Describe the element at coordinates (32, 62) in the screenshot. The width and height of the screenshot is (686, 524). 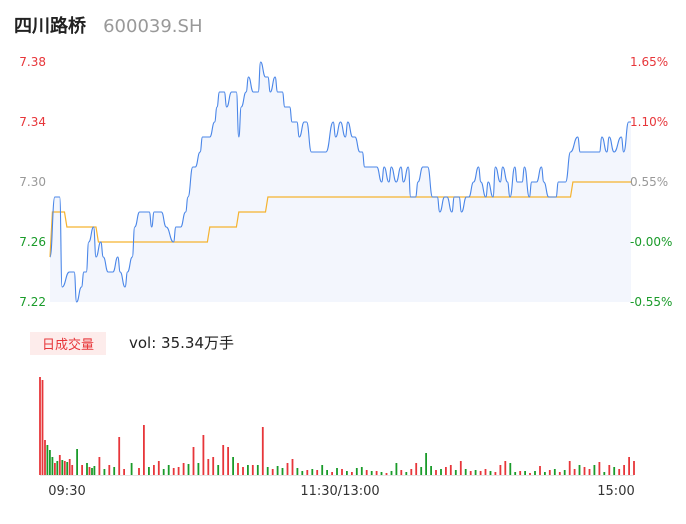
I see `y-tick-label-left: 7.38` at that location.